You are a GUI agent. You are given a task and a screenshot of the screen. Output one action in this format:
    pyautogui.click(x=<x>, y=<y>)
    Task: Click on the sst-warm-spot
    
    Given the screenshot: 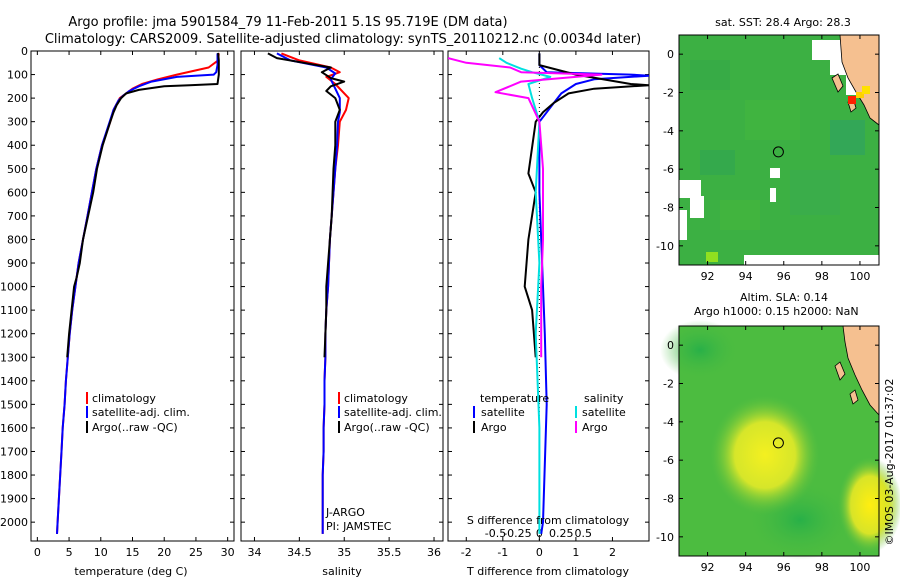 What is the action you would take?
    pyautogui.click(x=852, y=100)
    